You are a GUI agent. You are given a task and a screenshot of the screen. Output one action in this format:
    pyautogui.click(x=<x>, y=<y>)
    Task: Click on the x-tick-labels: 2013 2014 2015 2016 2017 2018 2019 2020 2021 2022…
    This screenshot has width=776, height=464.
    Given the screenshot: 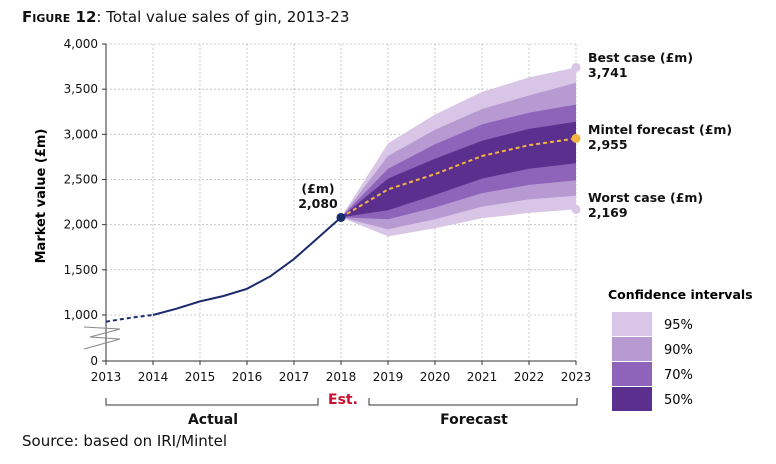 What is the action you would take?
    pyautogui.click(x=341, y=377)
    